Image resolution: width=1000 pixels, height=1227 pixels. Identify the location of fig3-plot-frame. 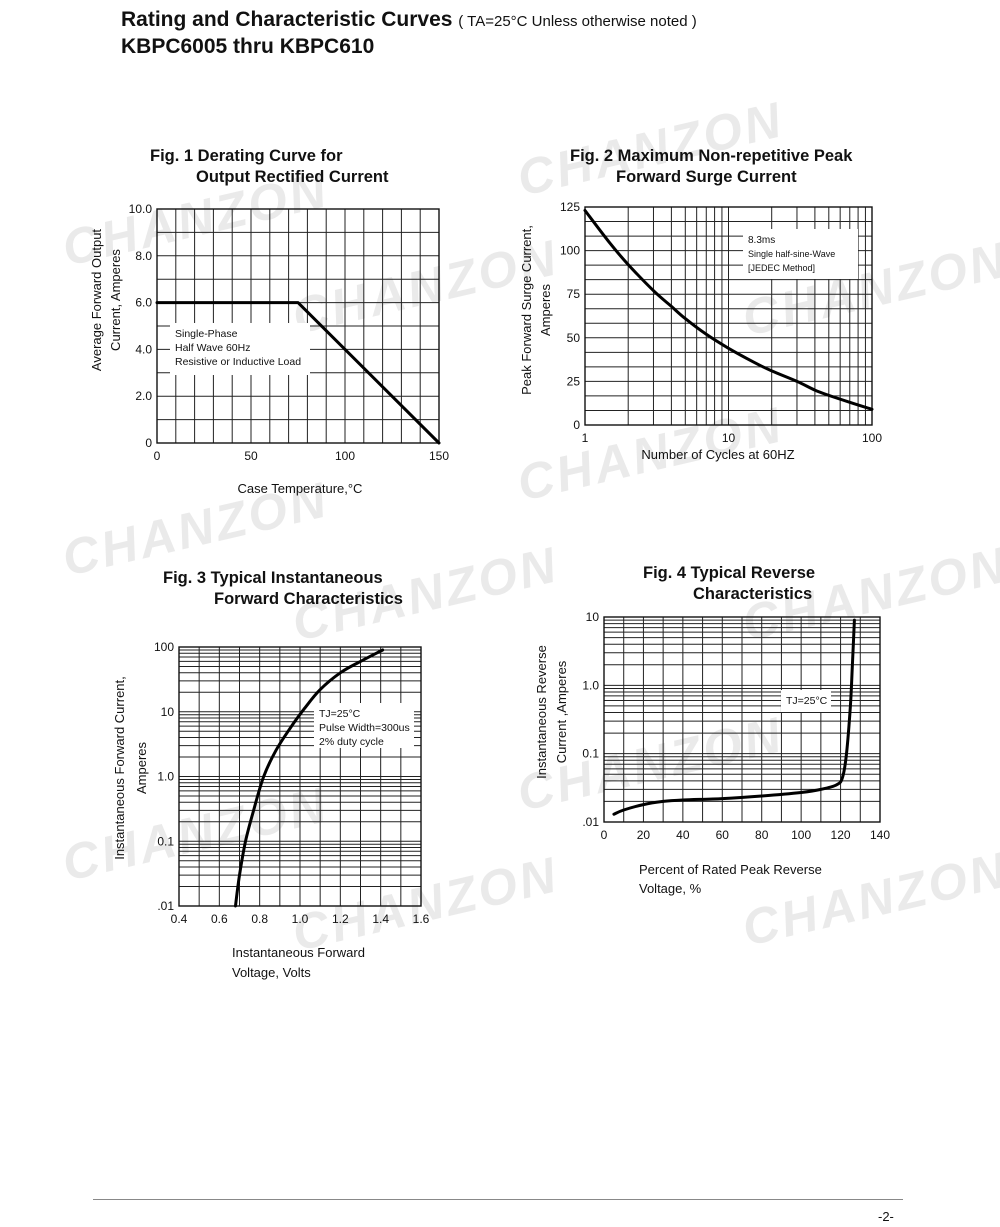
(300, 776).